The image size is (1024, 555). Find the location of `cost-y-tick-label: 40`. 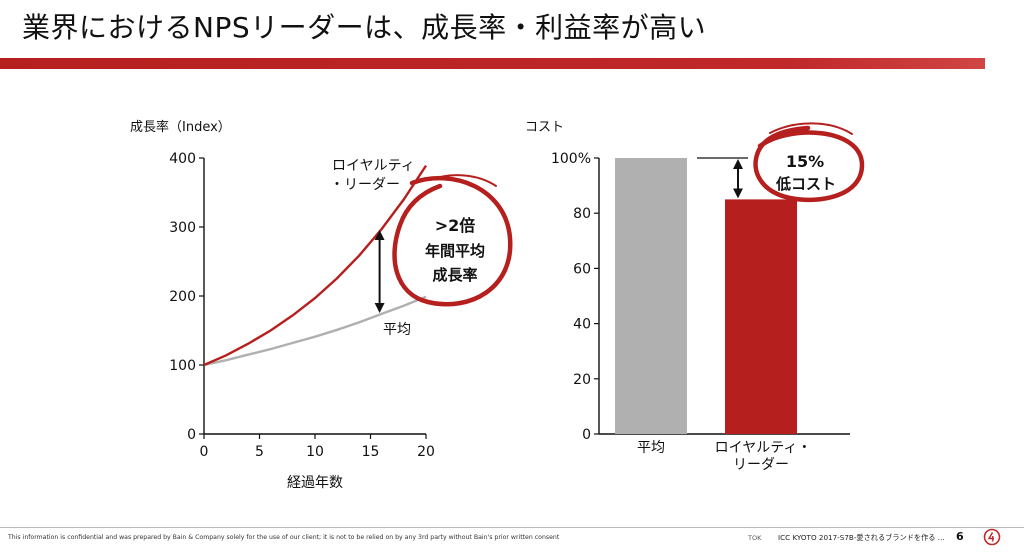

cost-y-tick-label: 40 is located at coordinates (582, 325).